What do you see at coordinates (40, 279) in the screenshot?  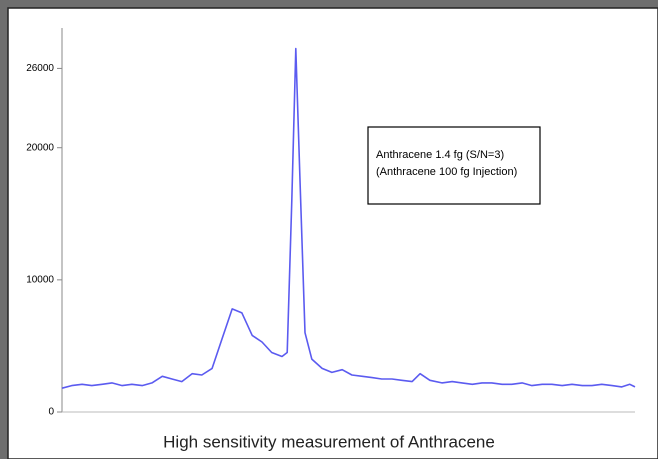 I see `y-tick-label: 10000` at bounding box center [40, 279].